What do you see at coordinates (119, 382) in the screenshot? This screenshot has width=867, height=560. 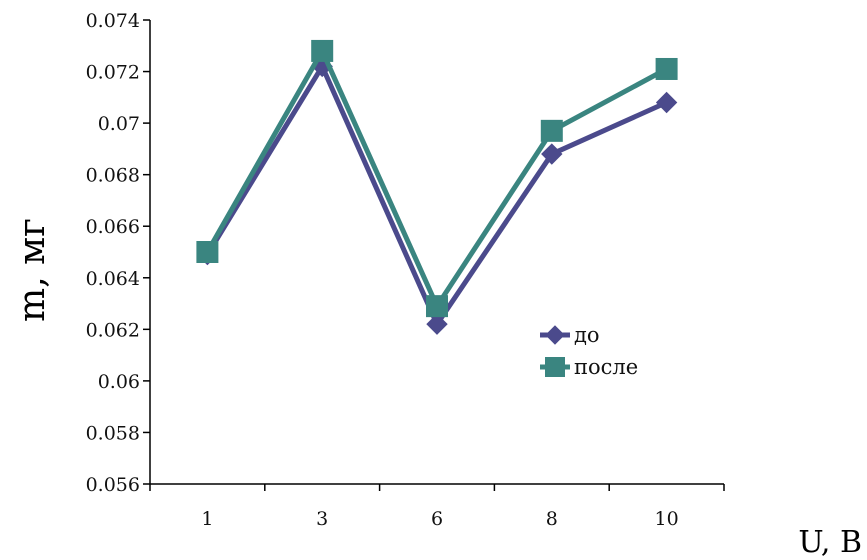 I see `y-tick-label: 0.06` at bounding box center [119, 382].